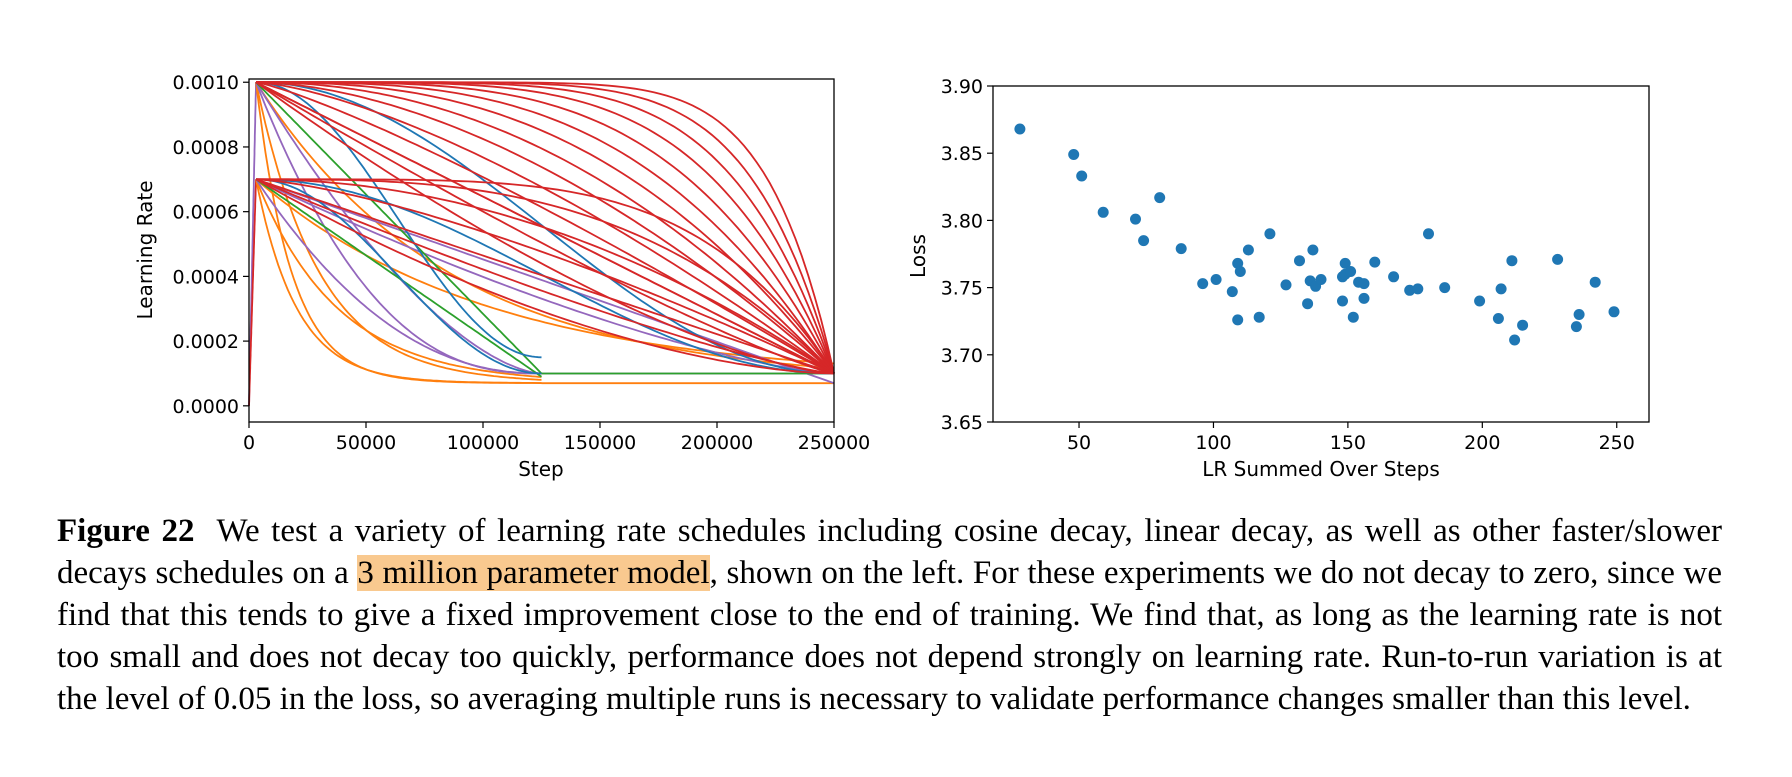 The image size is (1792, 777). Describe the element at coordinates (962, 154) in the screenshot. I see `loss-y-tick-label: 3.85` at that location.